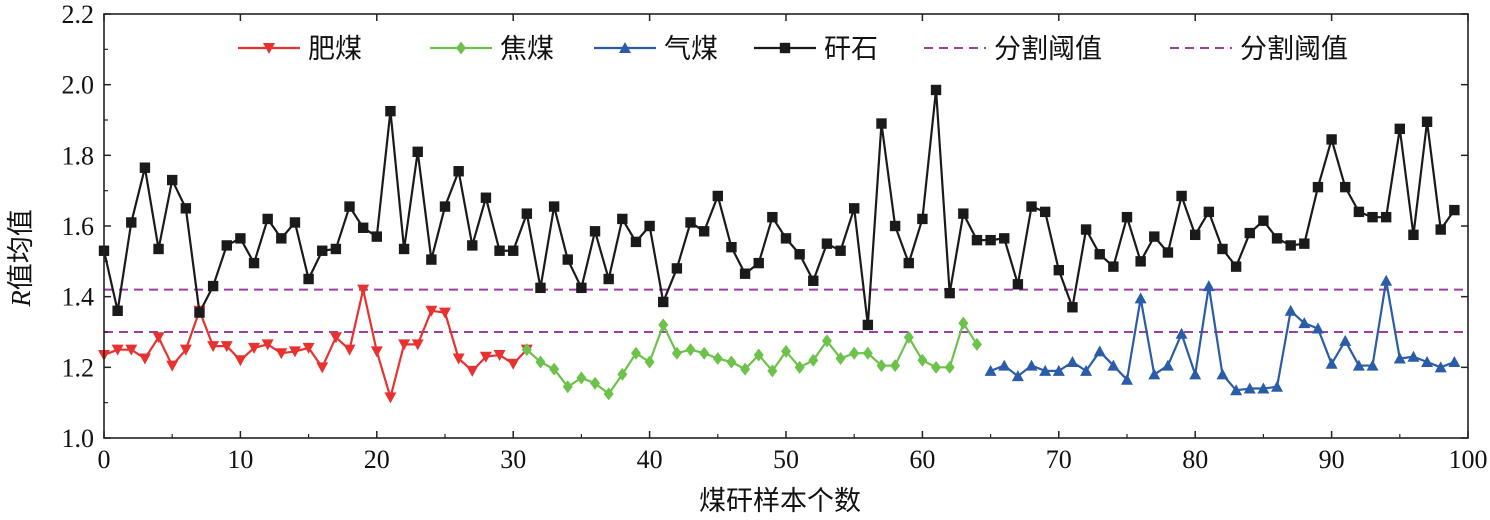 The height and width of the screenshot is (520, 1490). I want to click on legend-label: 矸石, so click(851, 49).